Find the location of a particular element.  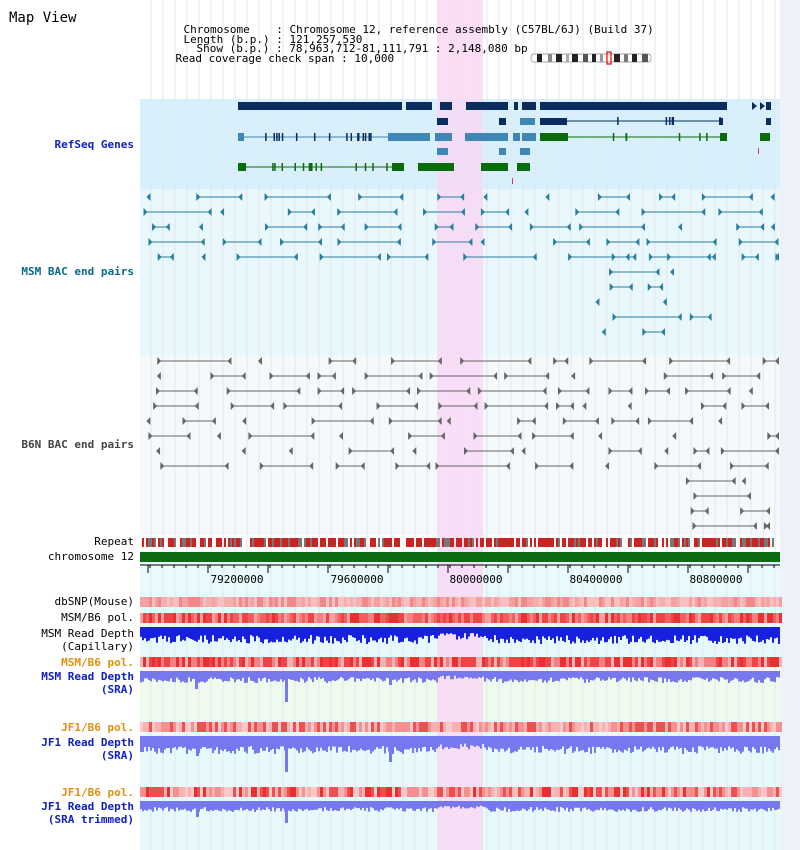

track-label-jf1-read-sra-1: JF1 Read Depth is located at coordinates (87, 742).